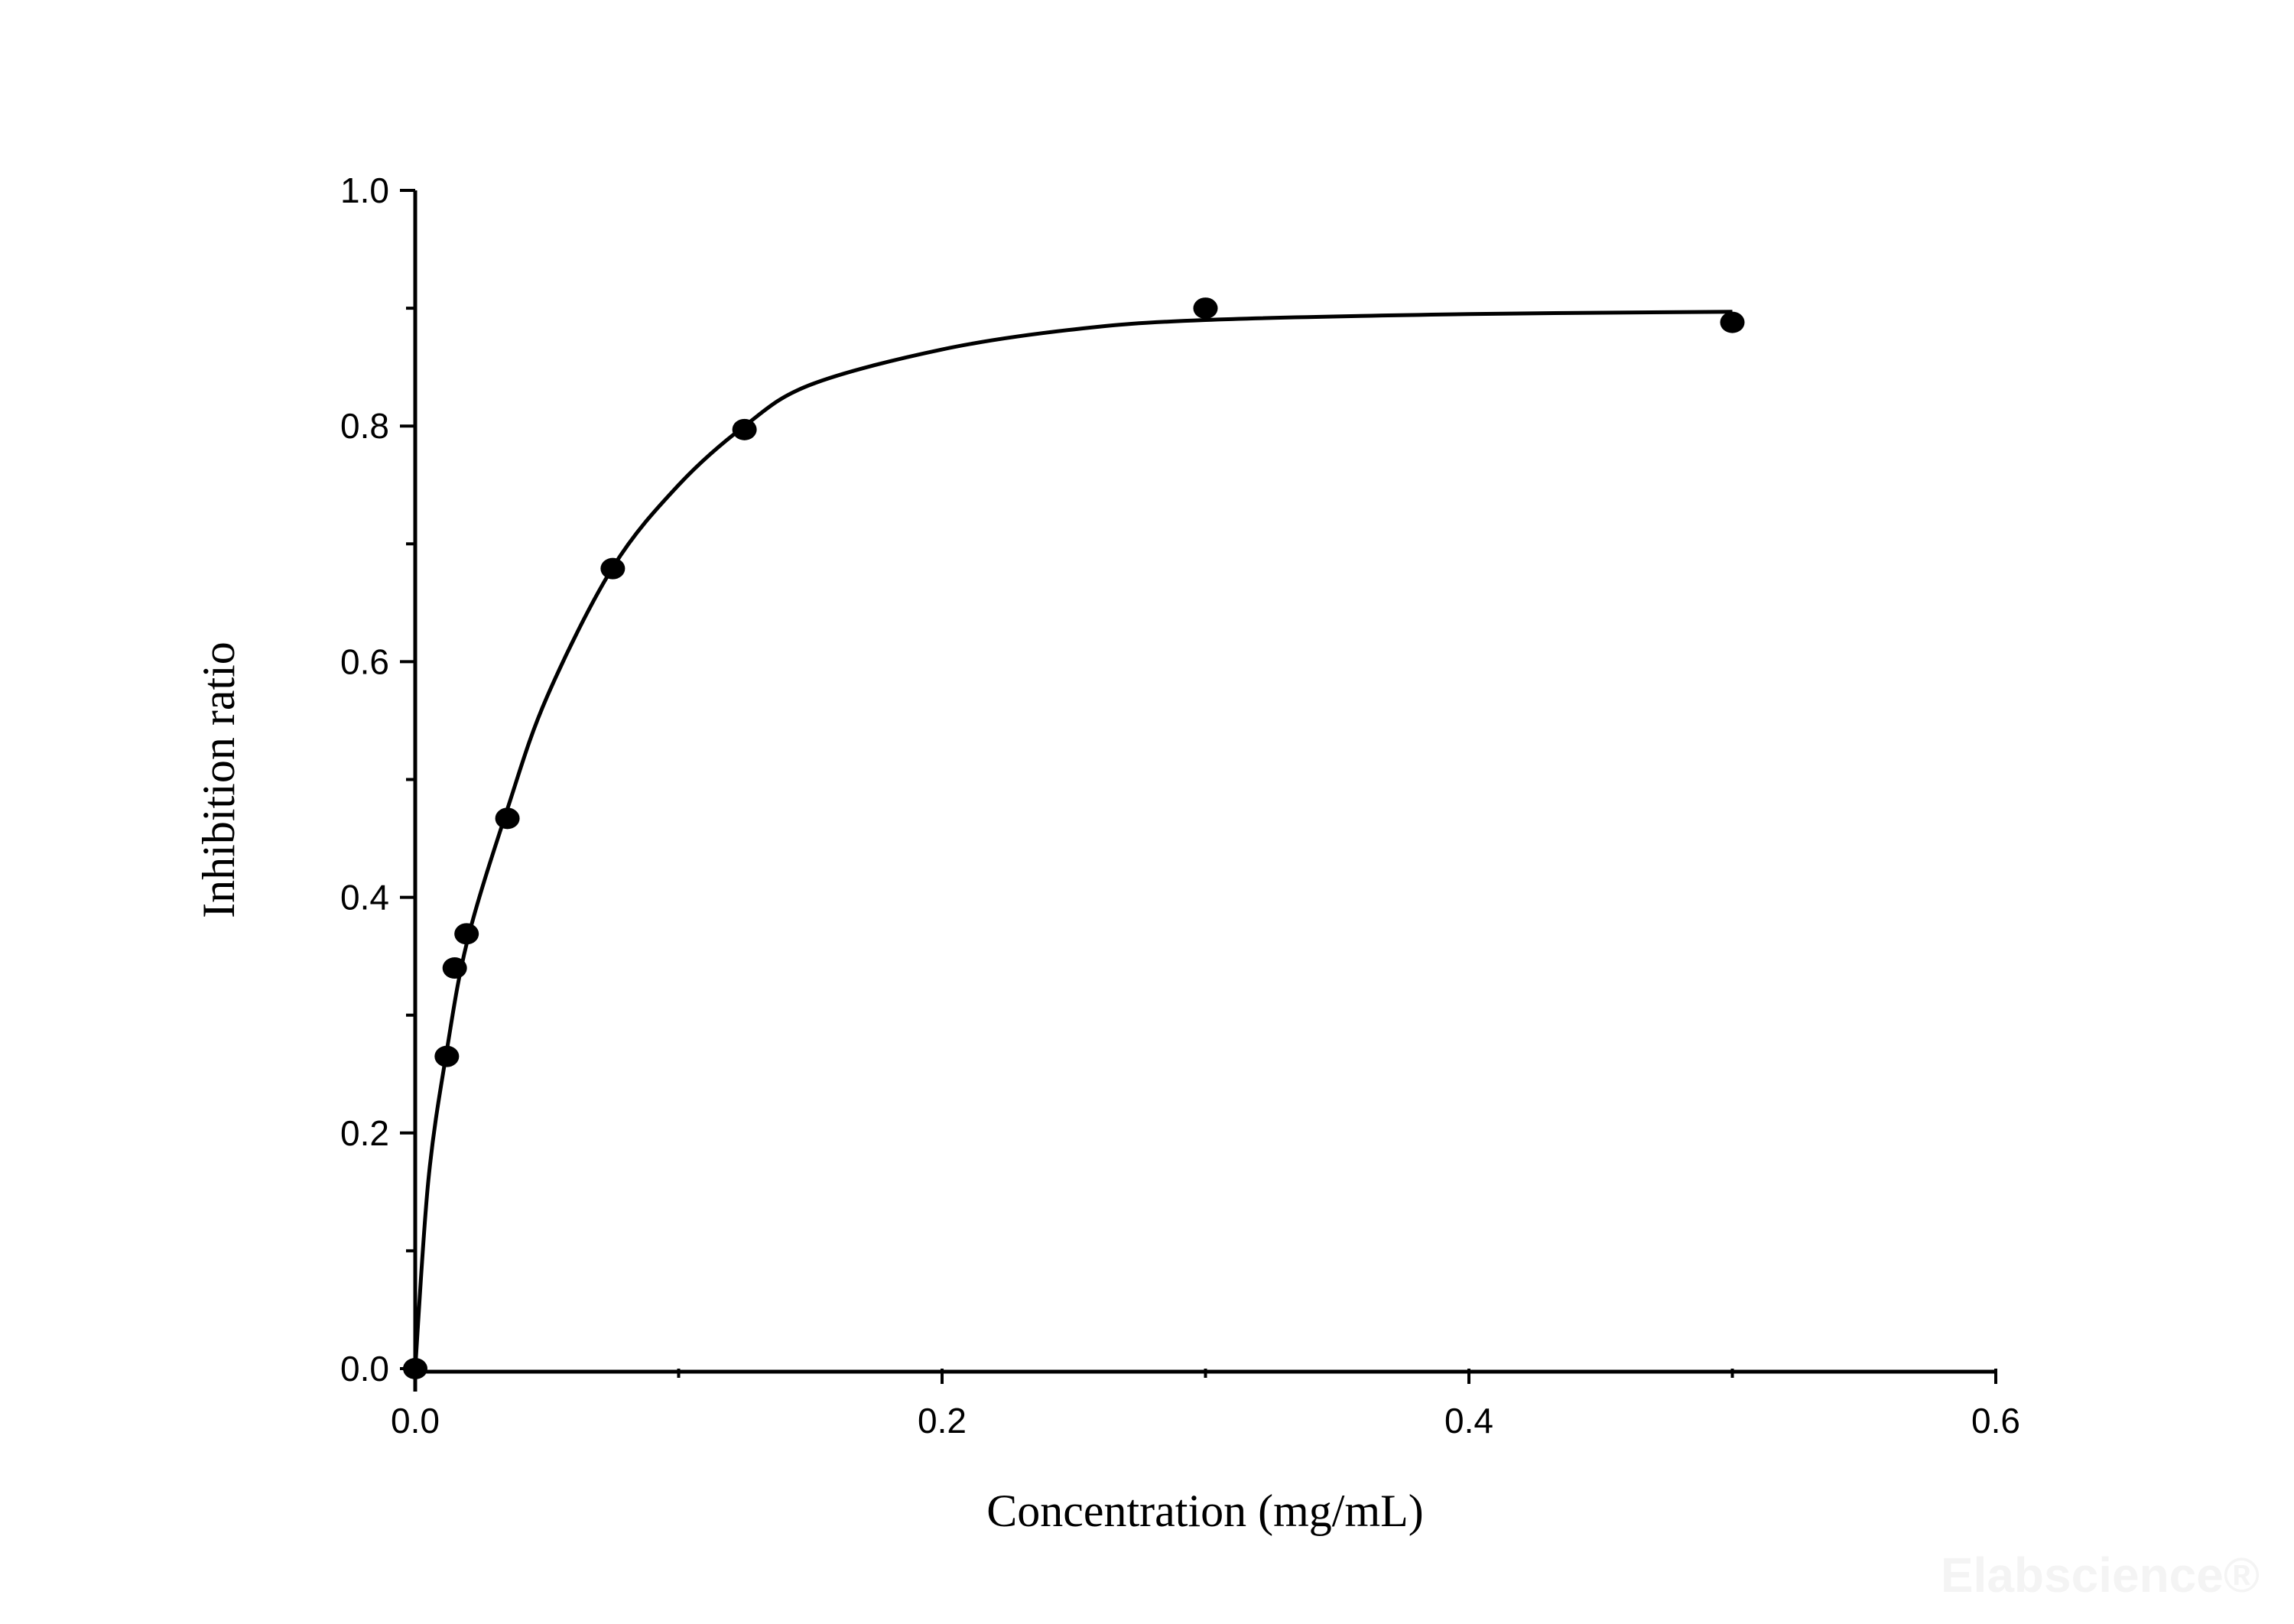  What do you see at coordinates (2100, 1575) in the screenshot?
I see `watermark-logo: Elabscience®` at bounding box center [2100, 1575].